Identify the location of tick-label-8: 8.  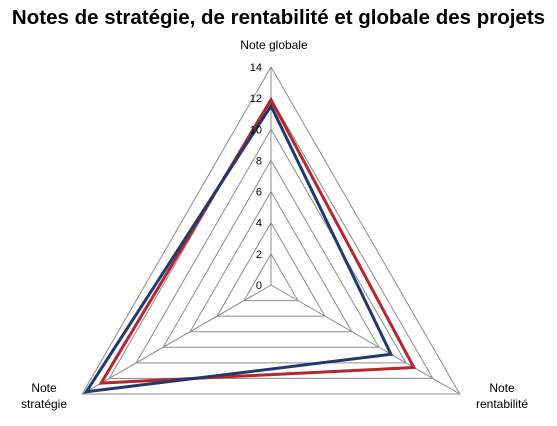
(259, 161).